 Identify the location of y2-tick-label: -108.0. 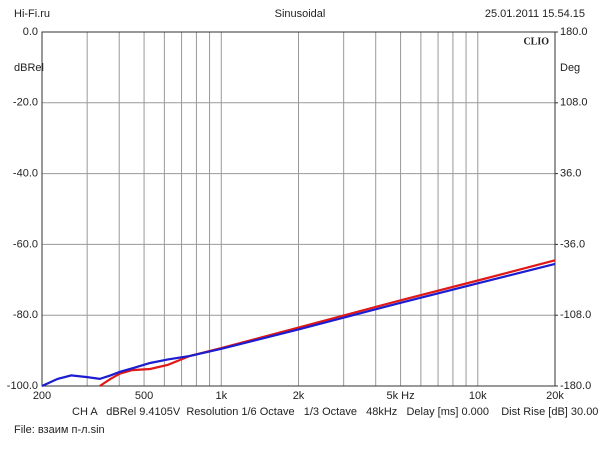
(575, 315).